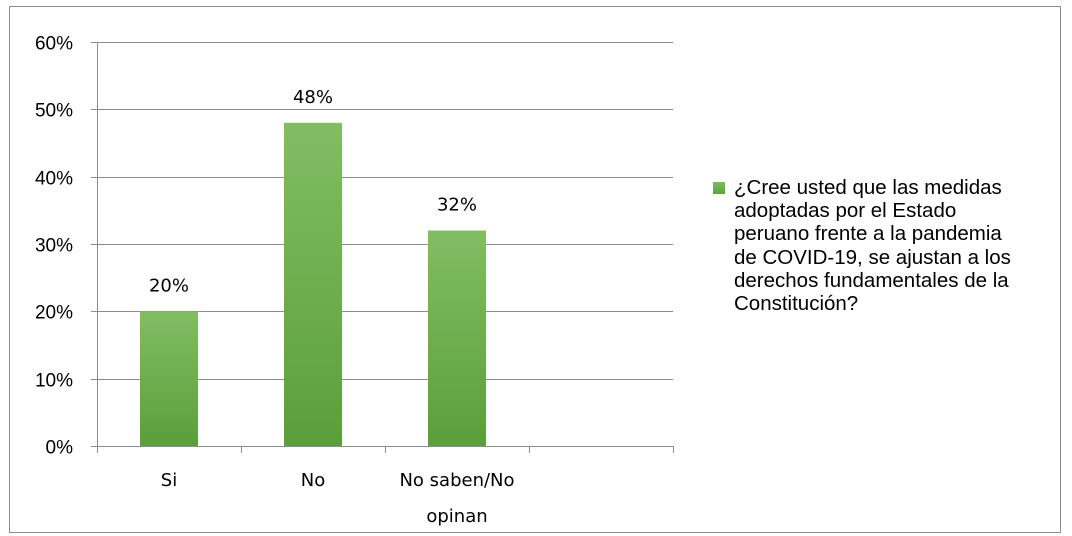 The image size is (1072, 536). What do you see at coordinates (54, 246) in the screenshot?
I see `y-tick-label: 30%` at bounding box center [54, 246].